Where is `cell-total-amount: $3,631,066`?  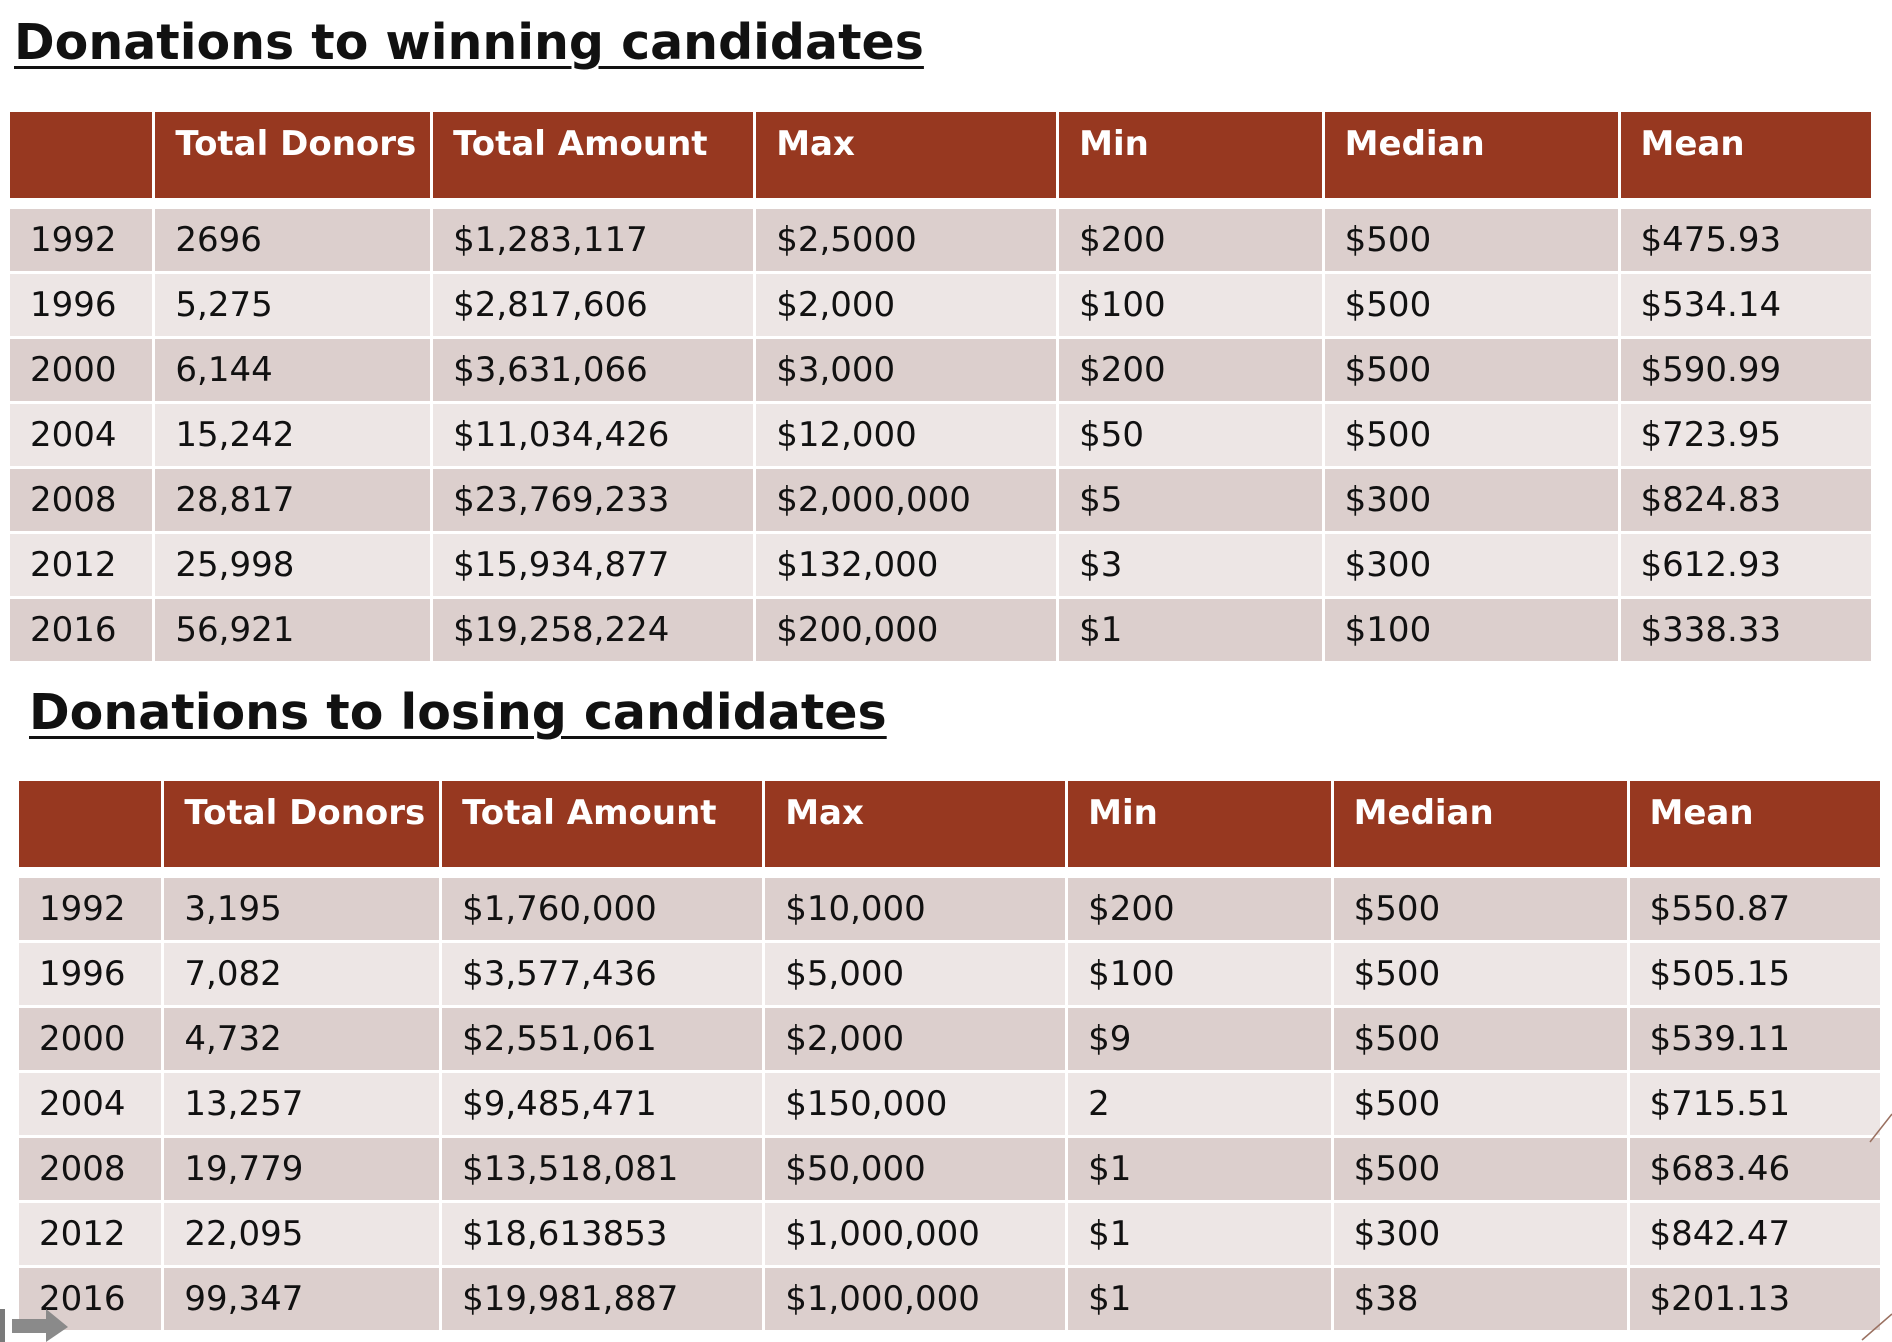
cell-total-amount: $3,631,066 is located at coordinates (593, 370).